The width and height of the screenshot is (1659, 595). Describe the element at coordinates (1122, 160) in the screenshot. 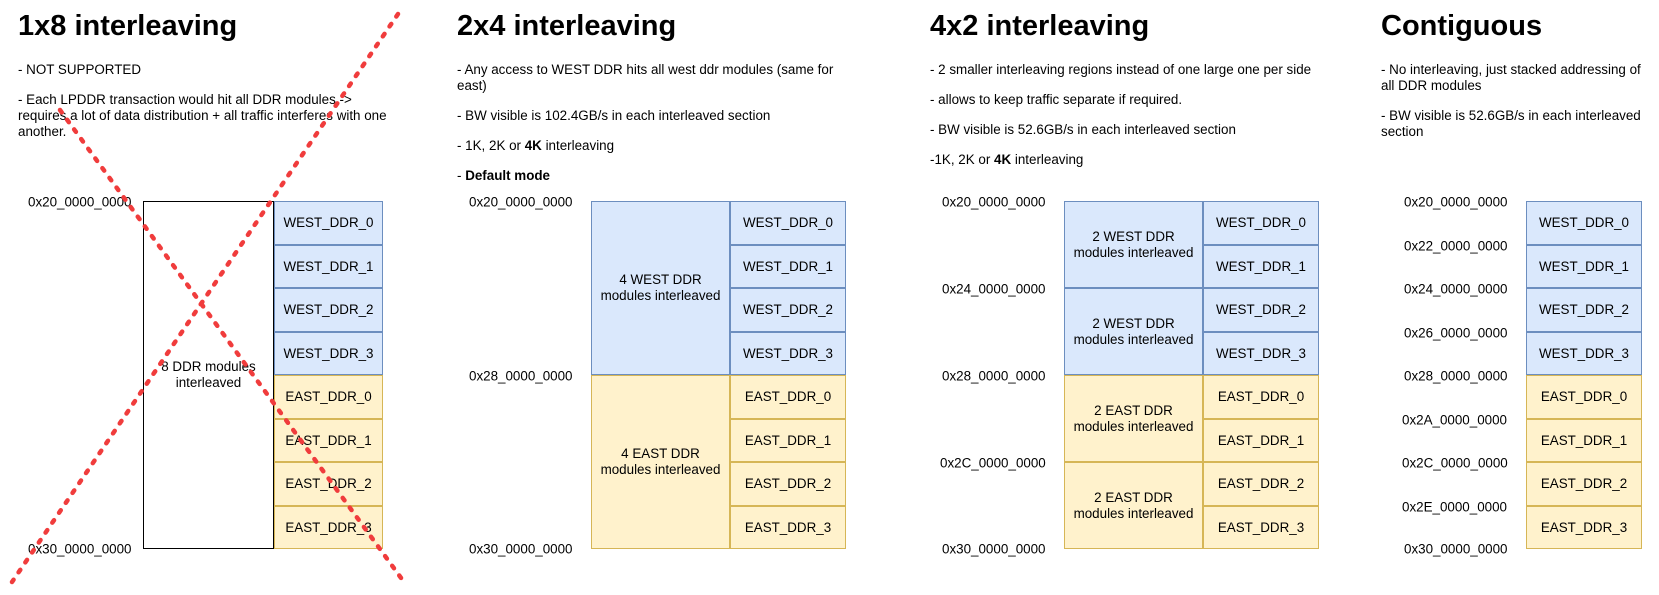

I see `note: -1K, 2K or 4K interleaving` at that location.